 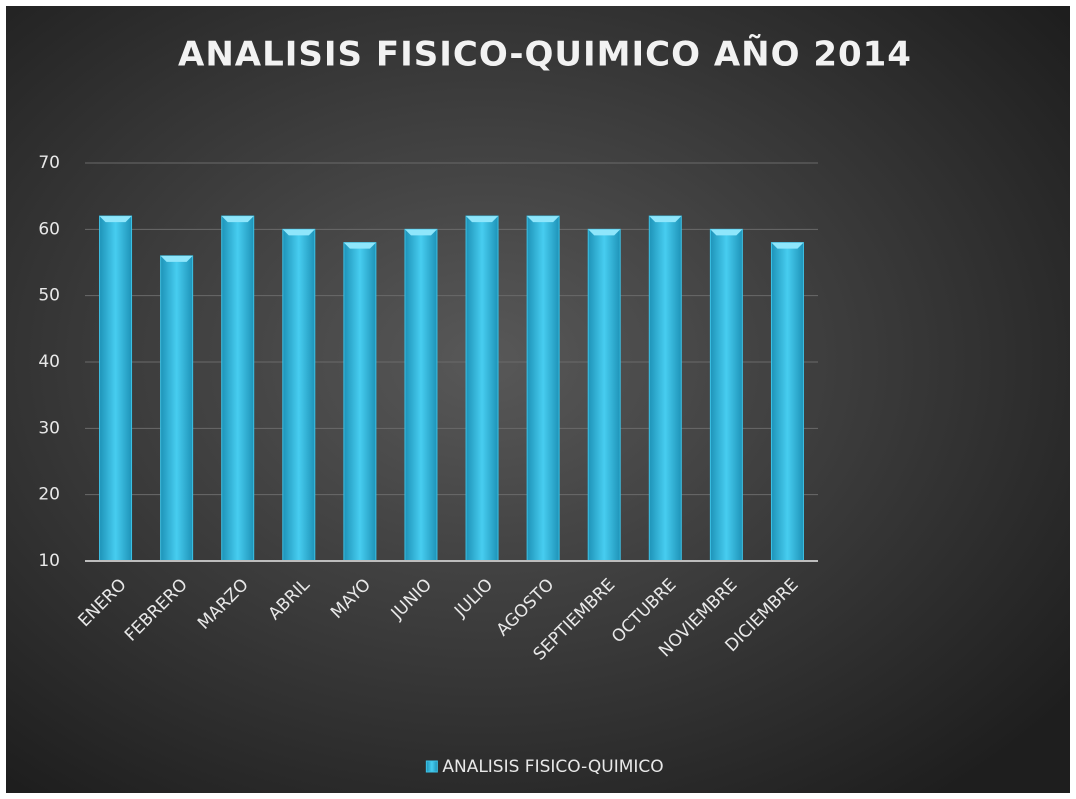 I want to click on y-tick-label: 40, so click(x=49, y=362).